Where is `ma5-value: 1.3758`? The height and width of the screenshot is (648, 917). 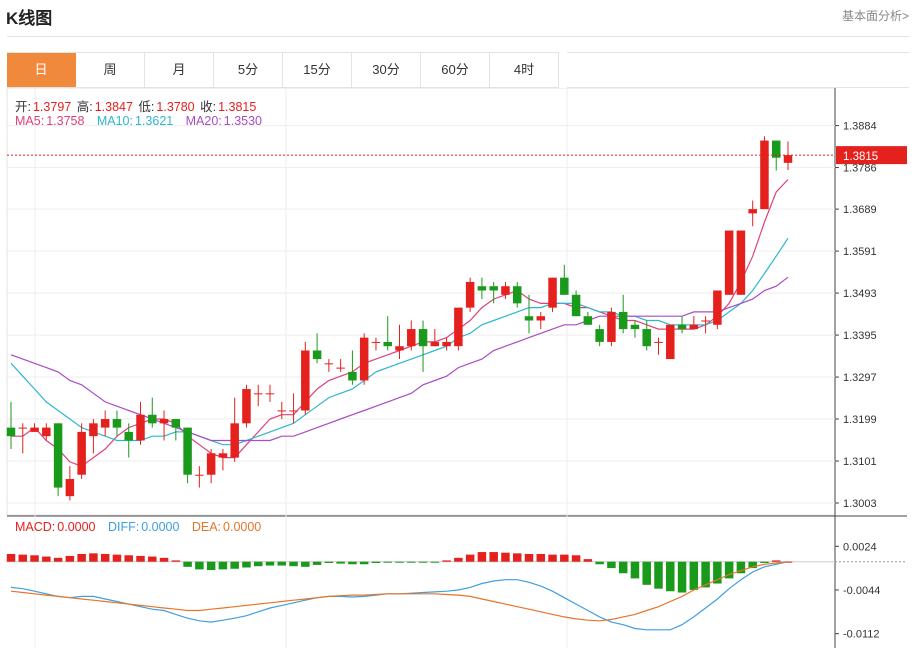
ma5-value: 1.3758 is located at coordinates (65, 121).